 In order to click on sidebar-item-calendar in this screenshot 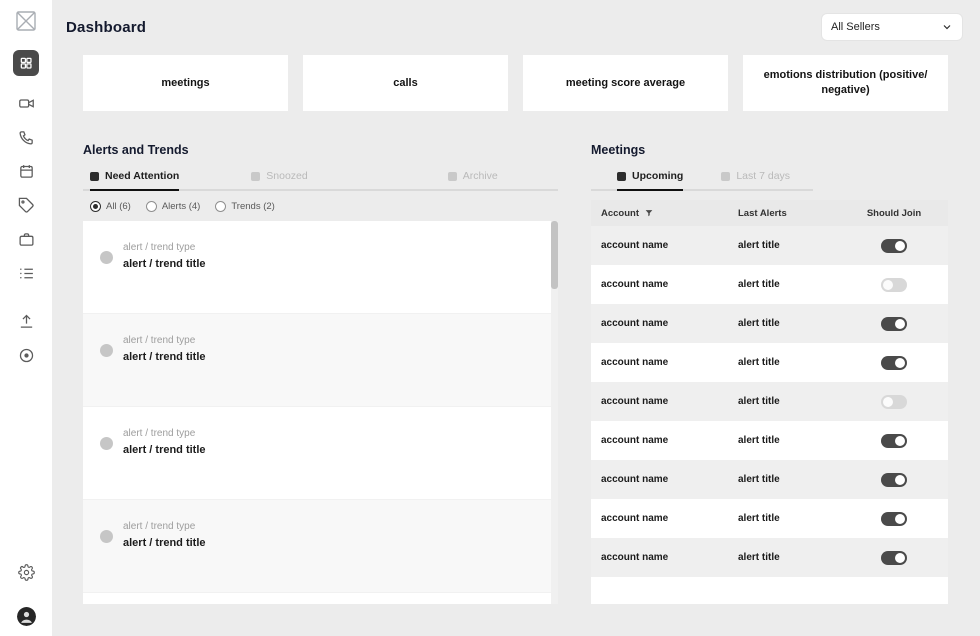, I will do `click(26, 171)`.